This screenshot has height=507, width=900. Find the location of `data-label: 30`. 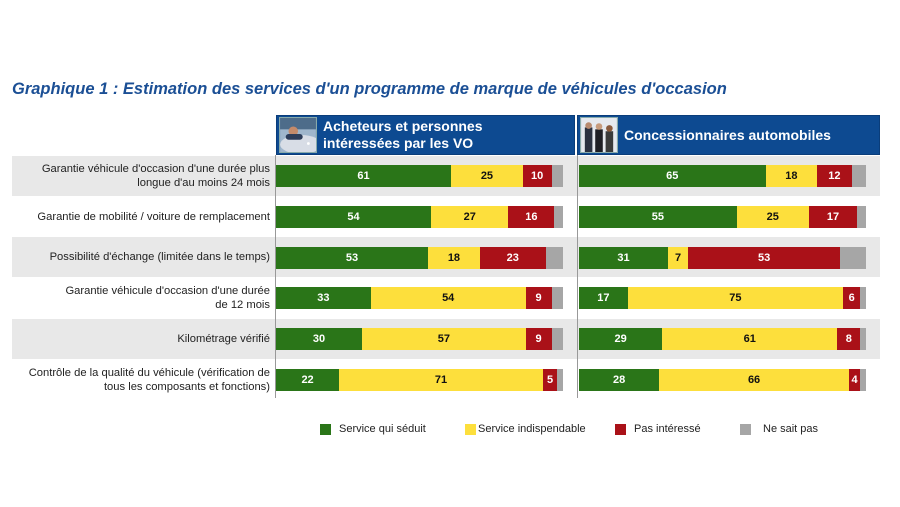

data-label: 30 is located at coordinates (319, 339).